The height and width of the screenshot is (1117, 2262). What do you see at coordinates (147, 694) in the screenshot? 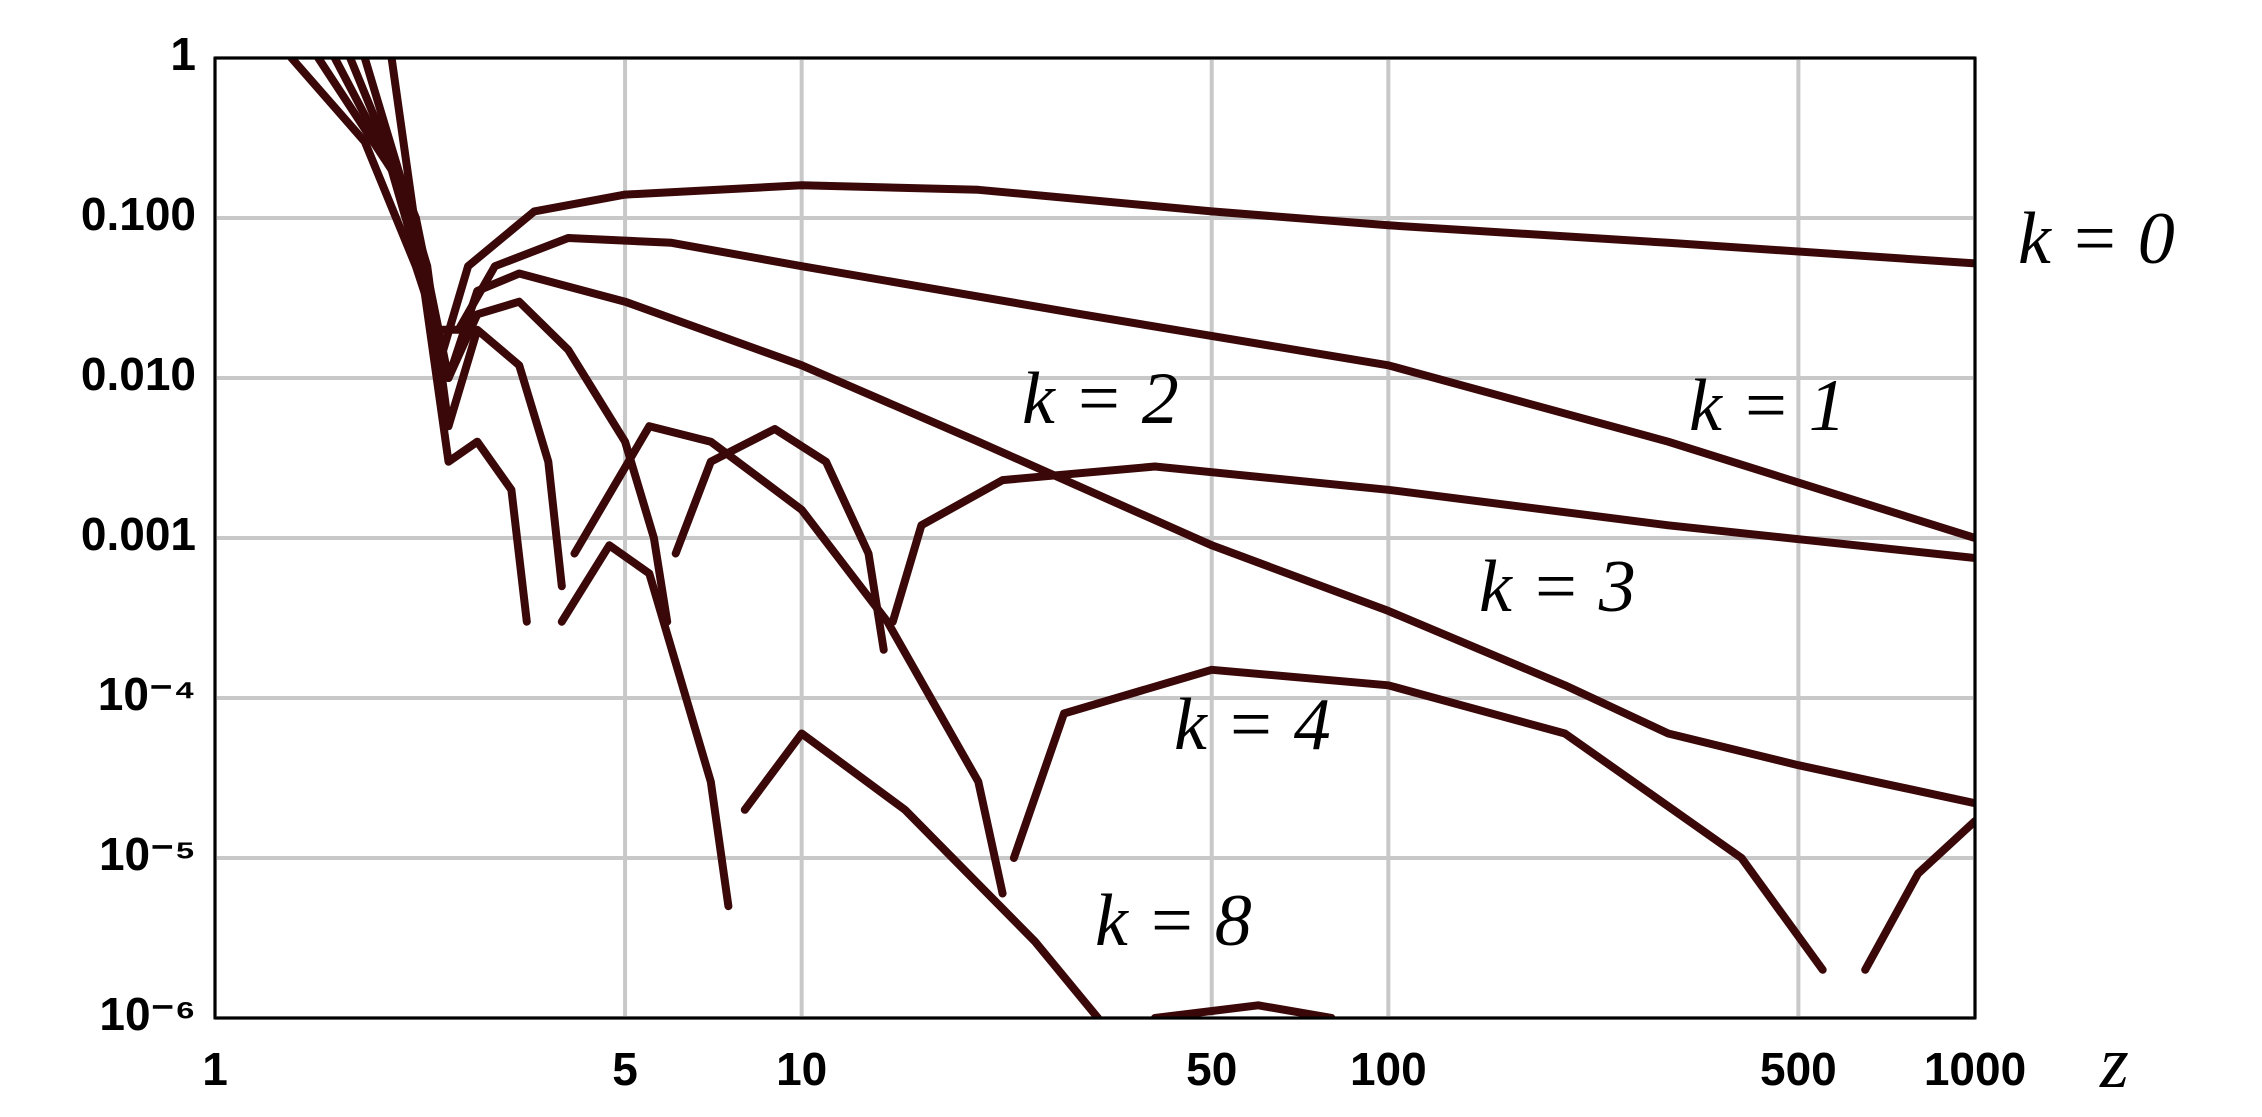
I see `y-tick-label: 10⁻⁴` at bounding box center [147, 694].